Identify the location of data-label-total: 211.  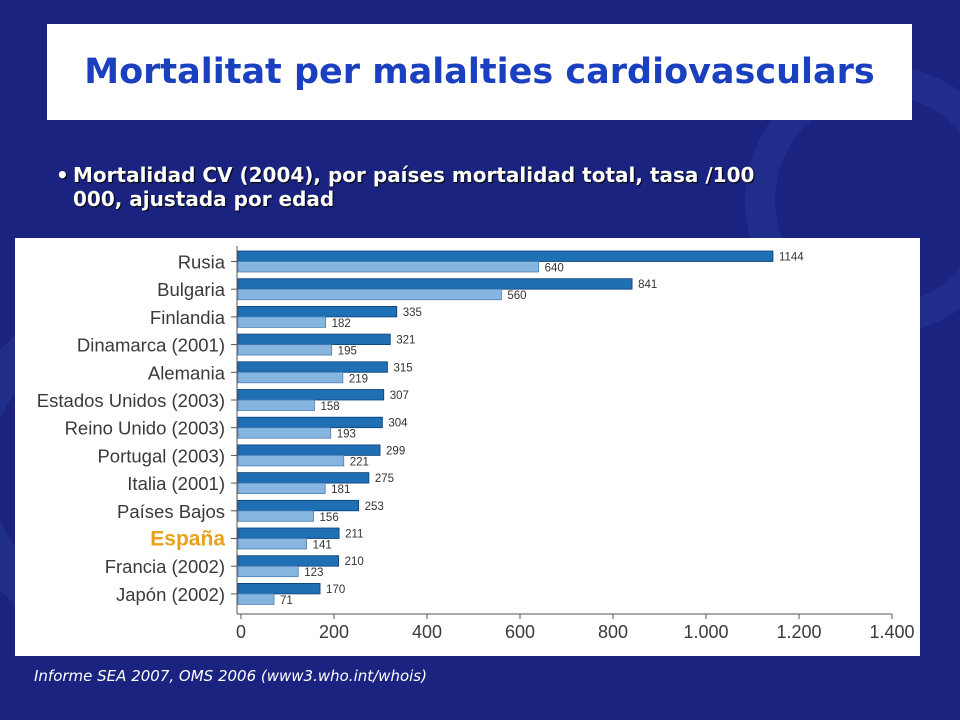
(354, 535).